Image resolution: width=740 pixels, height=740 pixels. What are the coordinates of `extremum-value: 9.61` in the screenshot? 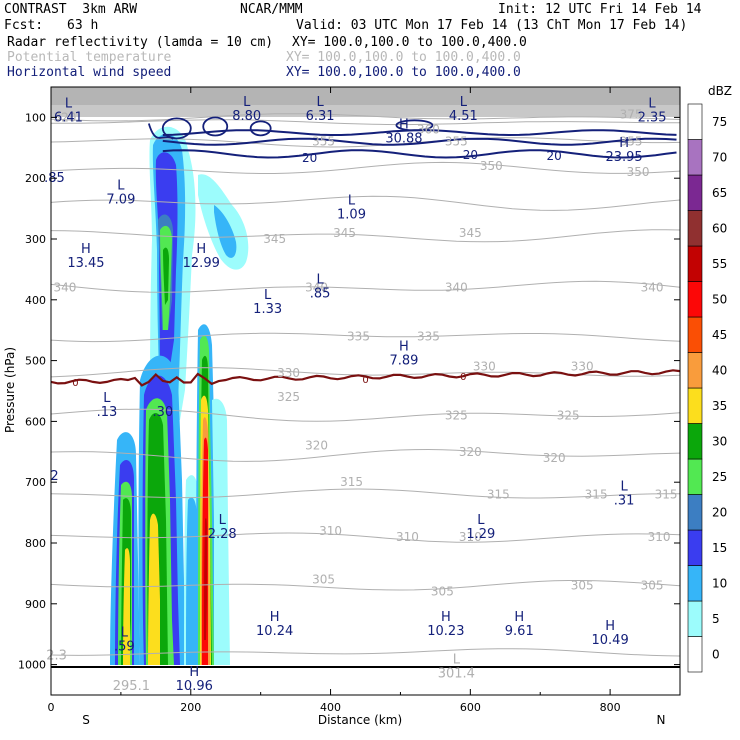 It's located at (519, 631).